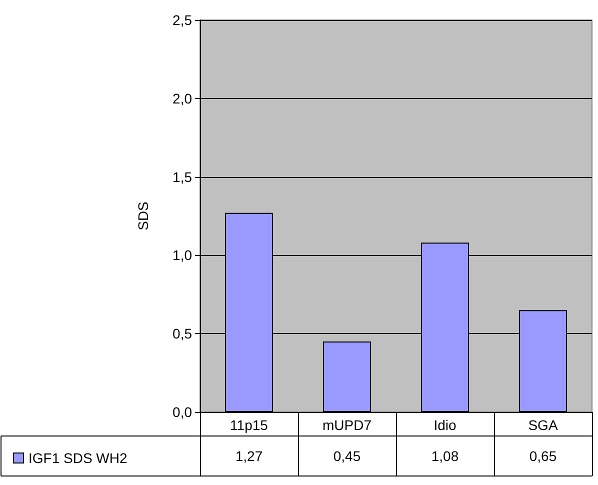 Image resolution: width=598 pixels, height=485 pixels. I want to click on x-tick-label: 11p15, so click(249, 425).